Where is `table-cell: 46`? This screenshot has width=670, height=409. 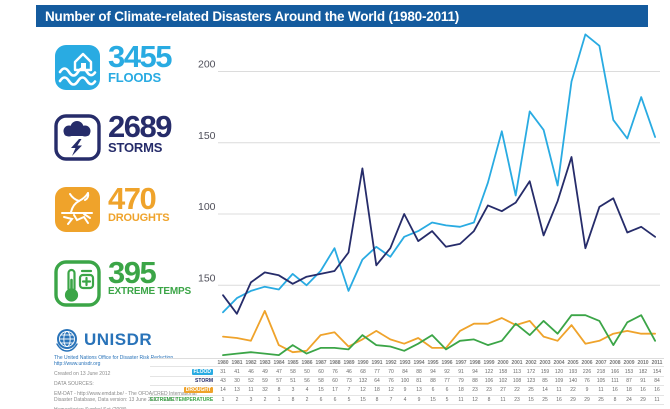
table-cell: 46 is located at coordinates (349, 371).